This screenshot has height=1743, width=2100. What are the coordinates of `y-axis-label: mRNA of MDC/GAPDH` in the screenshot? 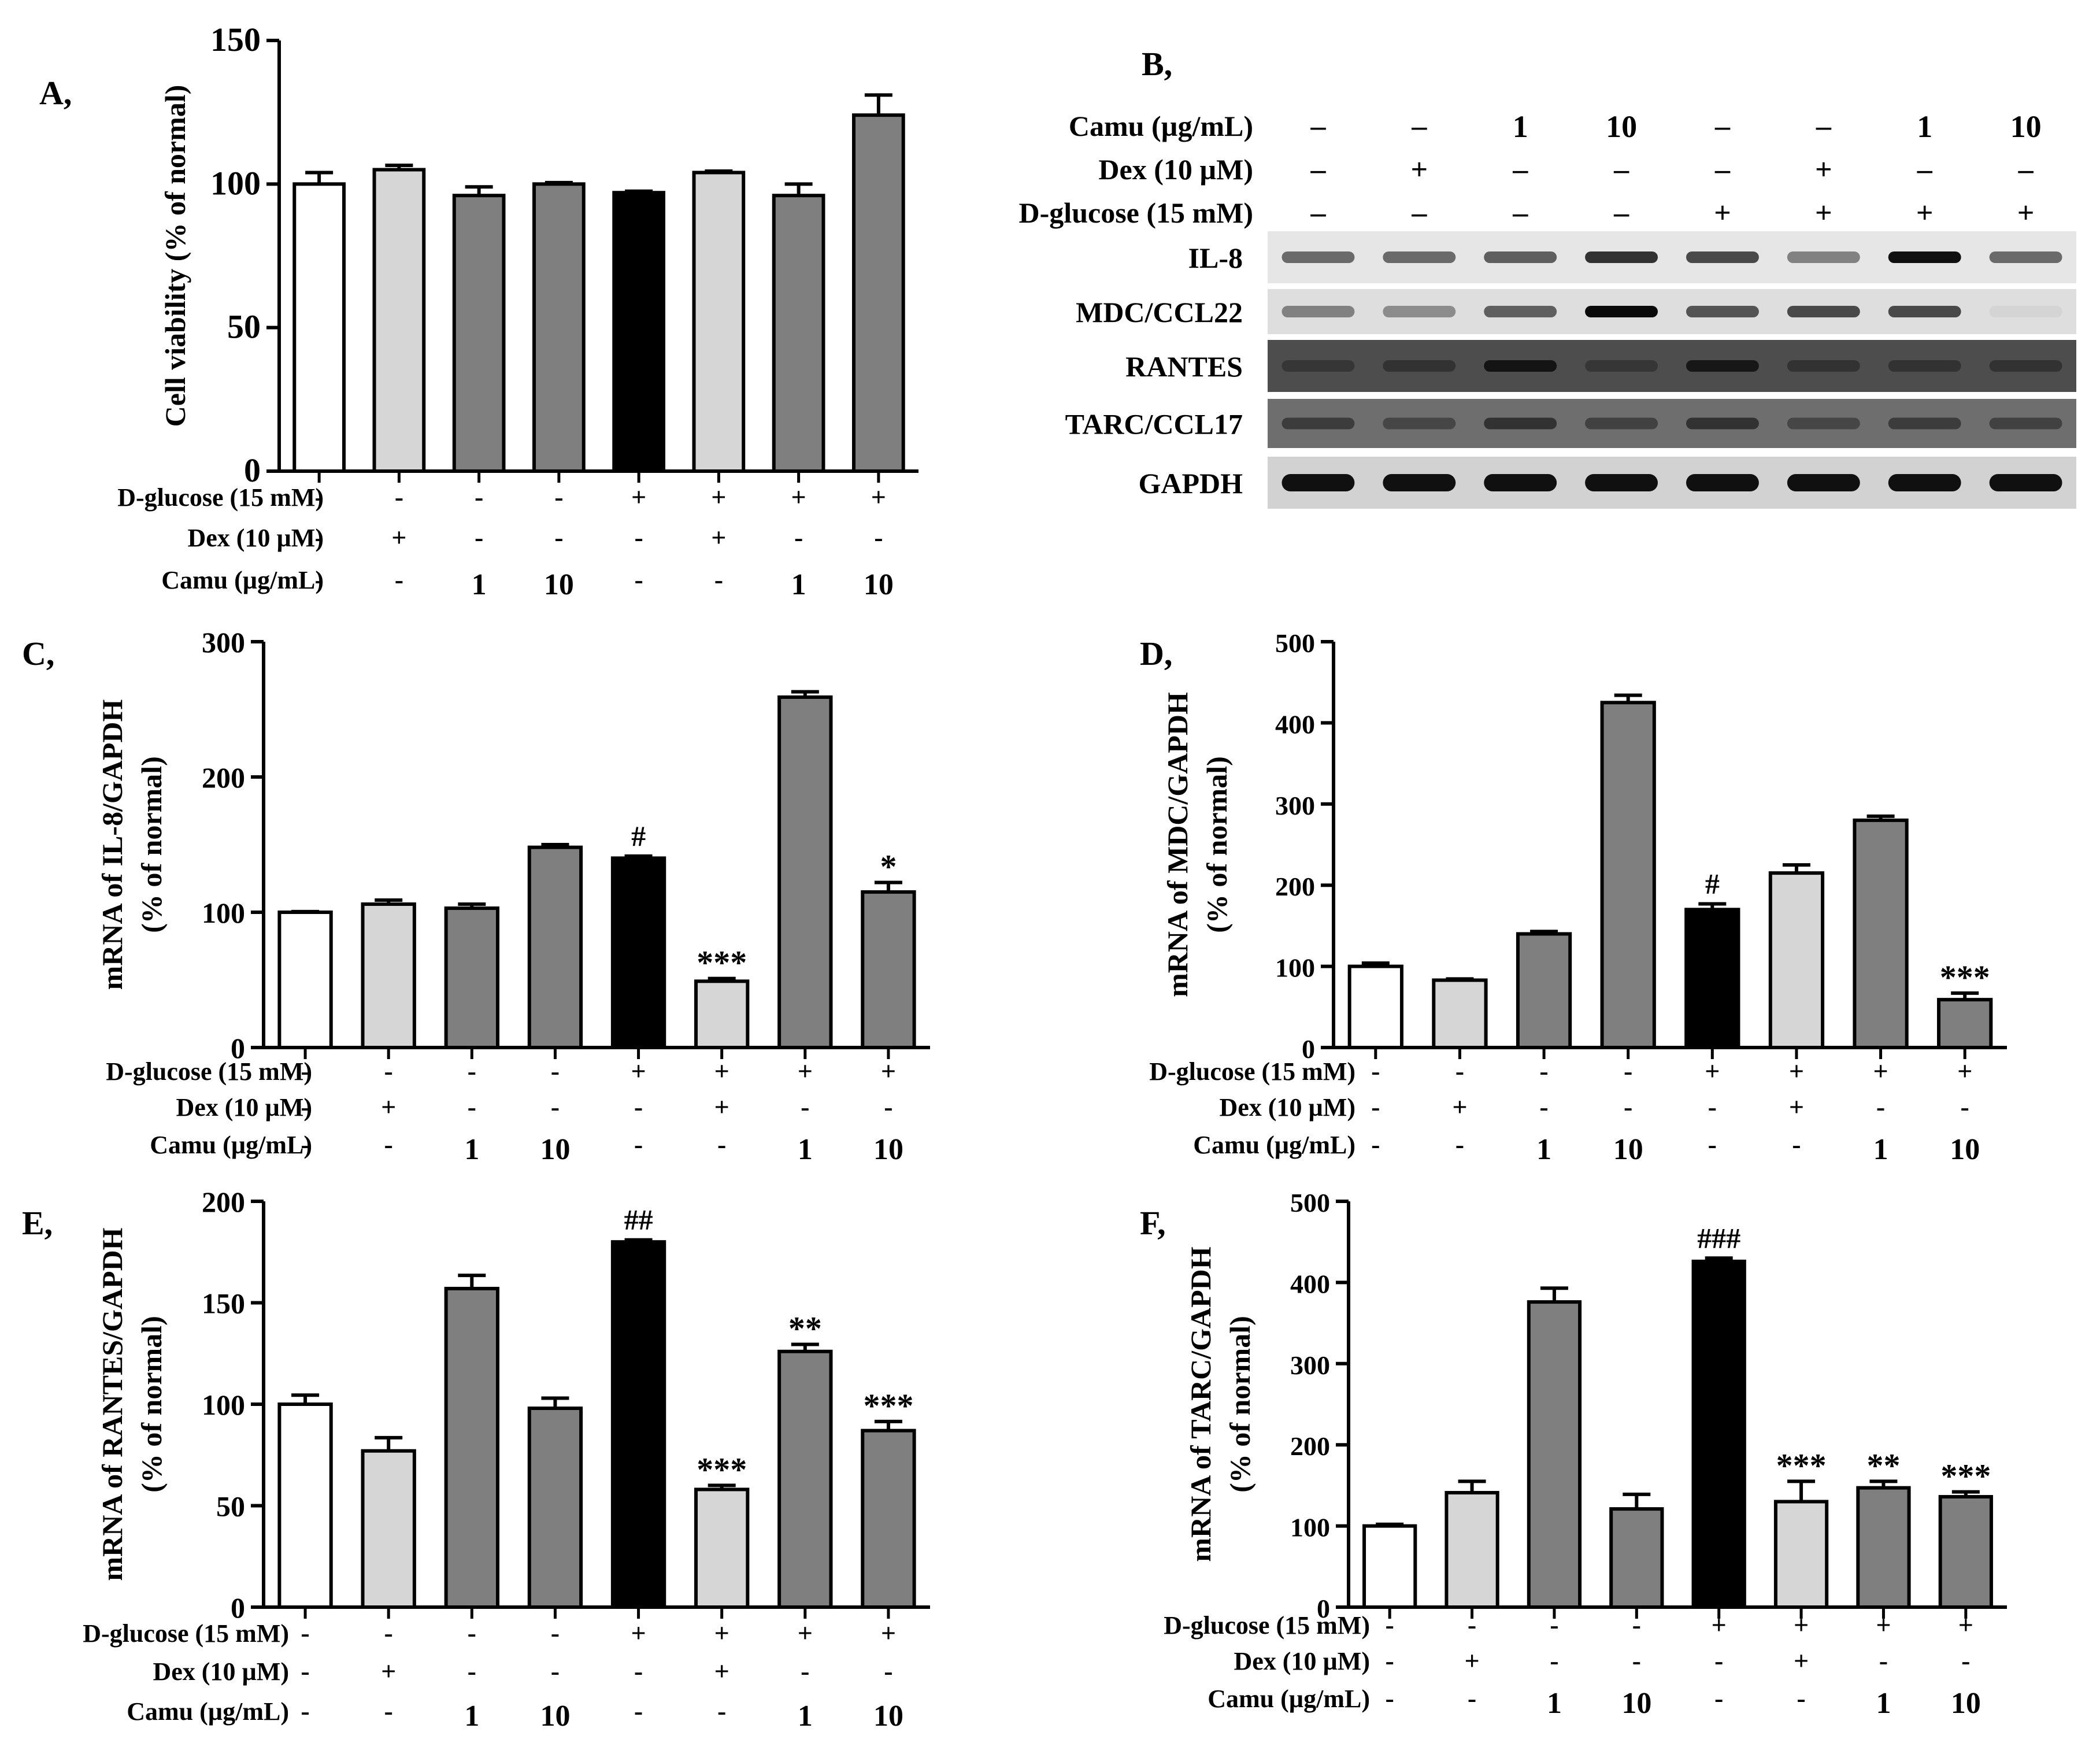 It's located at (1178, 844).